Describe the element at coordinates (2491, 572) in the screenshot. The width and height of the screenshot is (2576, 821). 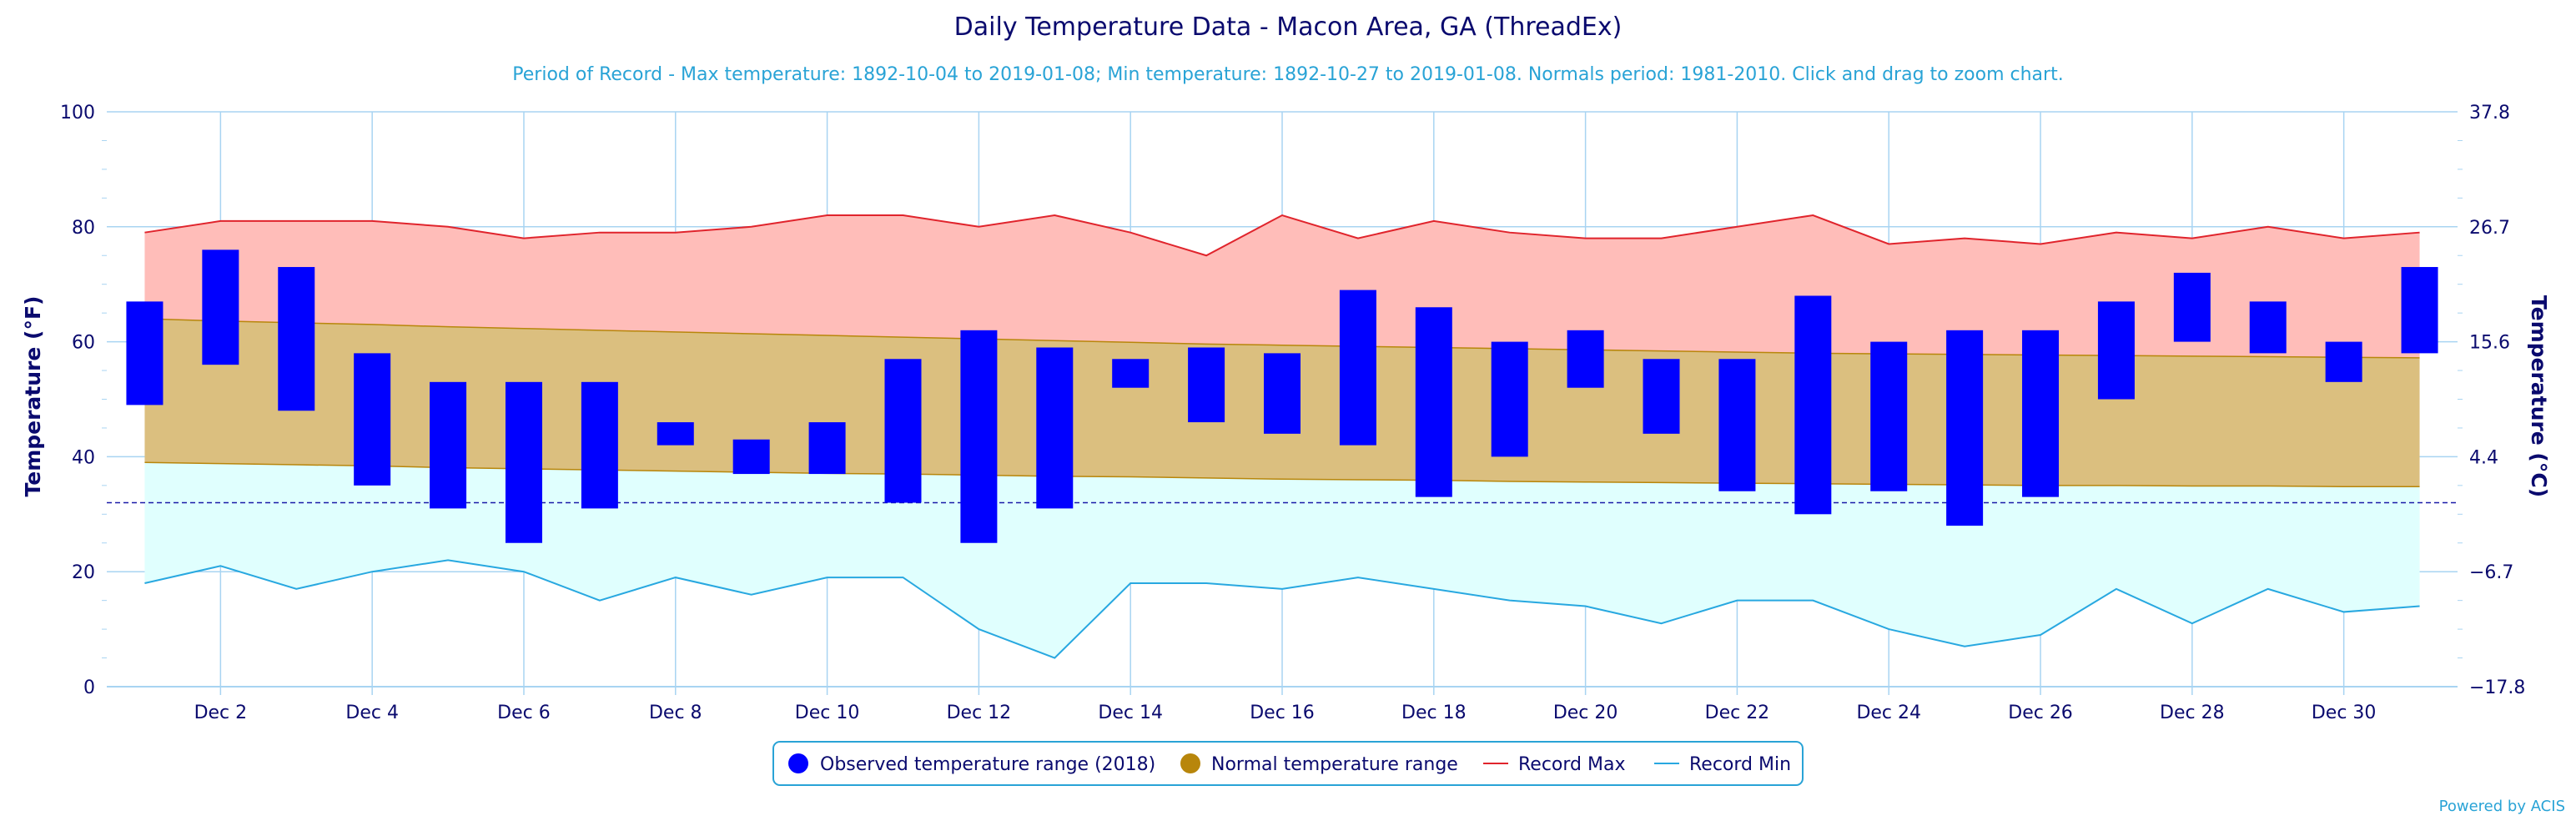
I see `y-tick-label-right: −6.7` at that location.